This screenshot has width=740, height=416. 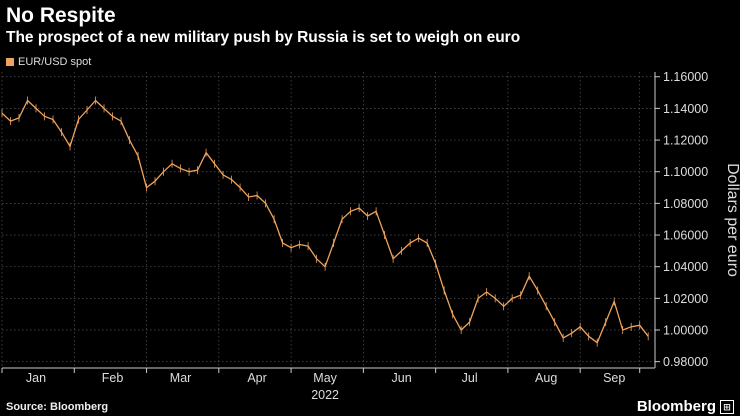 I want to click on y-tick-label: 1.08000, so click(x=685, y=204).